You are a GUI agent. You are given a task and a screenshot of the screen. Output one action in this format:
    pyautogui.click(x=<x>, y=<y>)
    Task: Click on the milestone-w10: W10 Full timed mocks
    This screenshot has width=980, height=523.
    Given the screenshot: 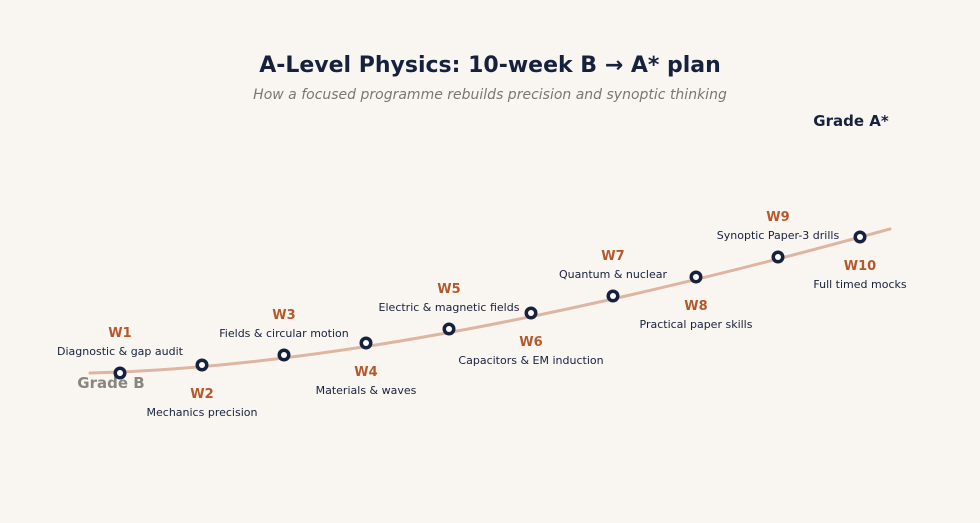 What is the action you would take?
    pyautogui.click(x=860, y=260)
    